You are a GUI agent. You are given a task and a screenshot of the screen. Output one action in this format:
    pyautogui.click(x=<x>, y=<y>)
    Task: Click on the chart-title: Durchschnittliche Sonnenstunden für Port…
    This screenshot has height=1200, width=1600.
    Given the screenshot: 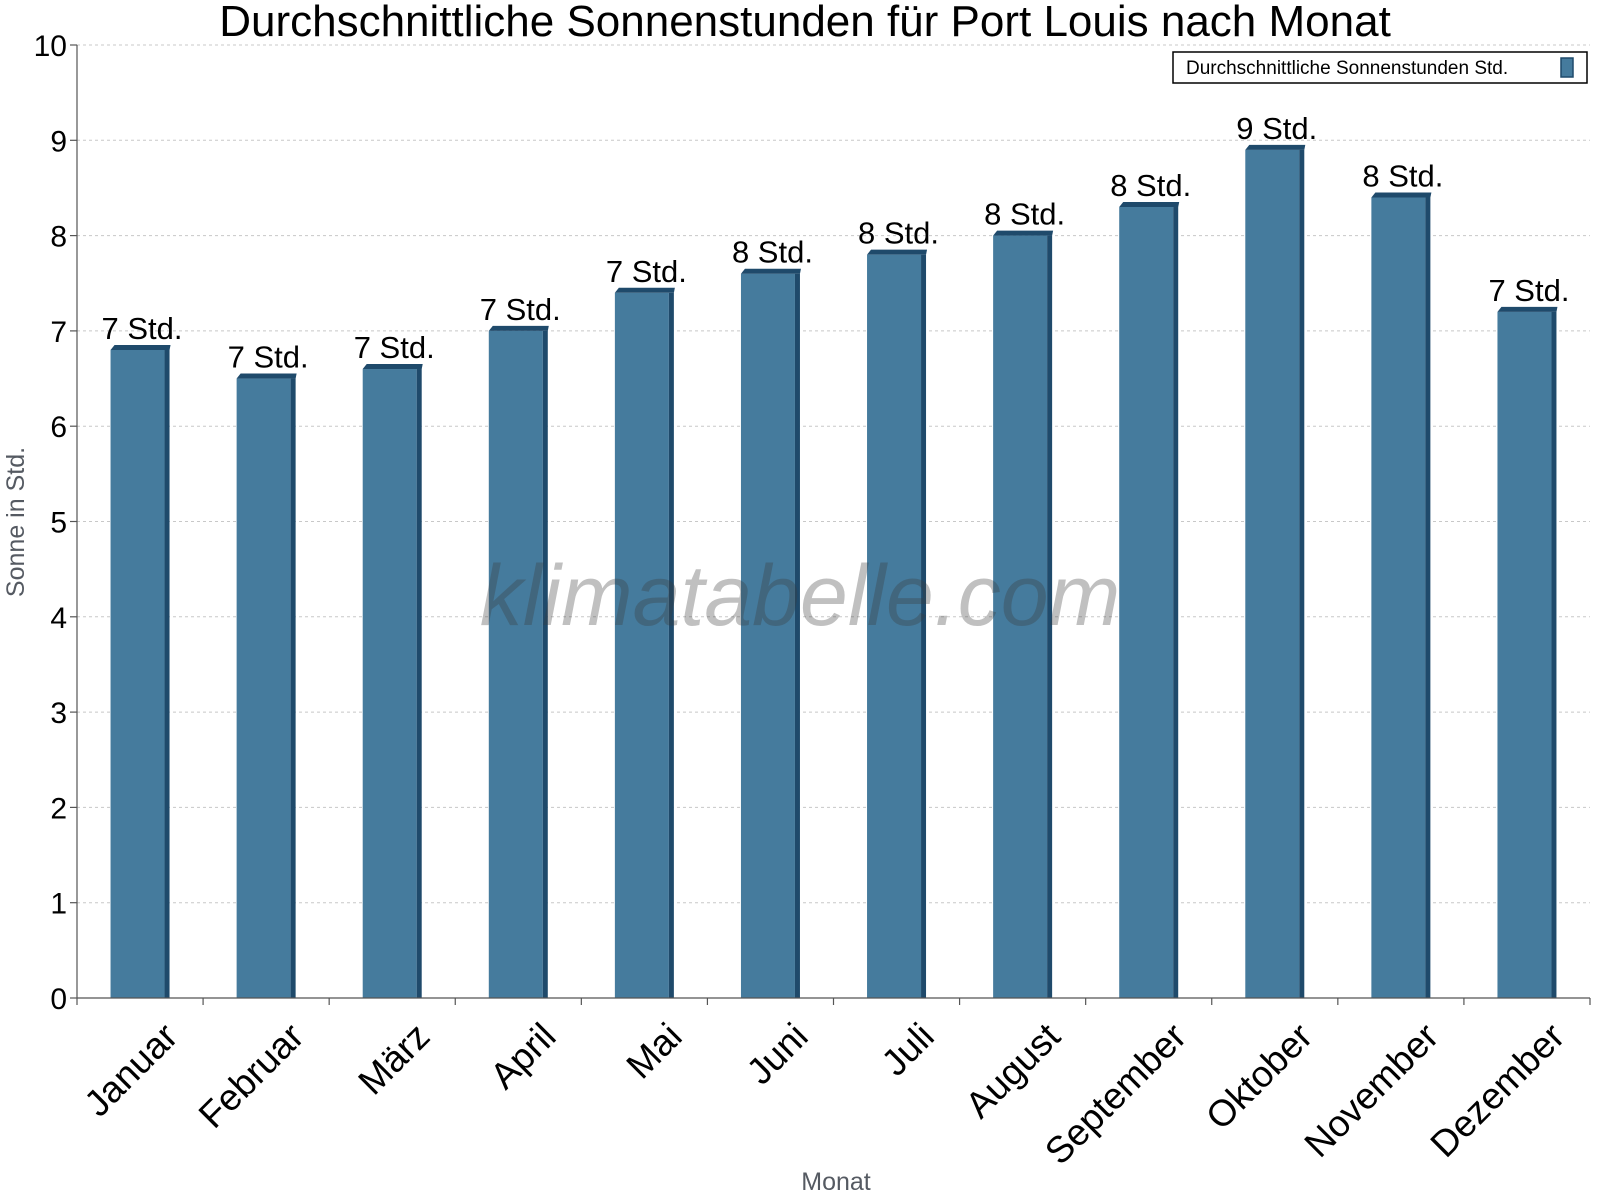 What is the action you would take?
    pyautogui.click(x=805, y=23)
    